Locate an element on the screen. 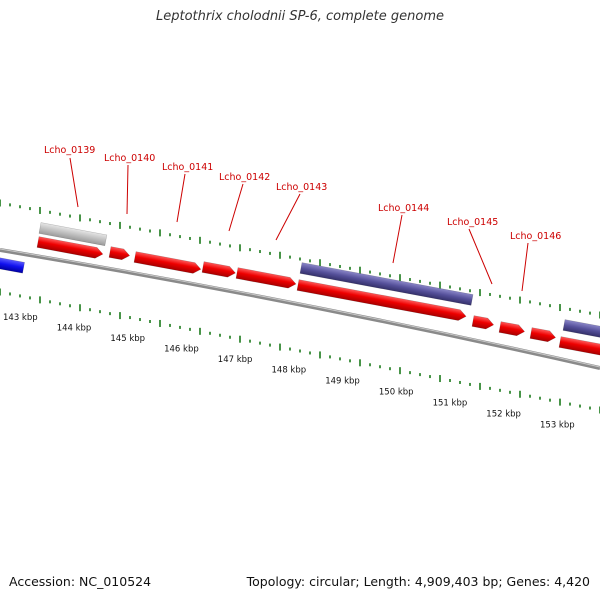 This screenshot has height=600, width=600. gene-lcho-0144-body is located at coordinates (381, 300).